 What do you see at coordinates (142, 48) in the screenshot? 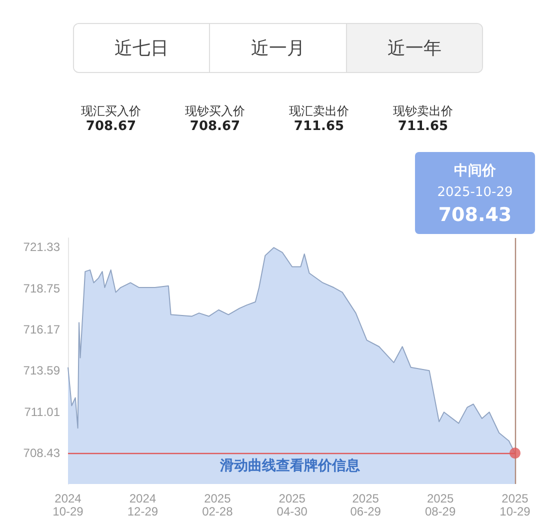
I see `text: 近七日` at bounding box center [142, 48].